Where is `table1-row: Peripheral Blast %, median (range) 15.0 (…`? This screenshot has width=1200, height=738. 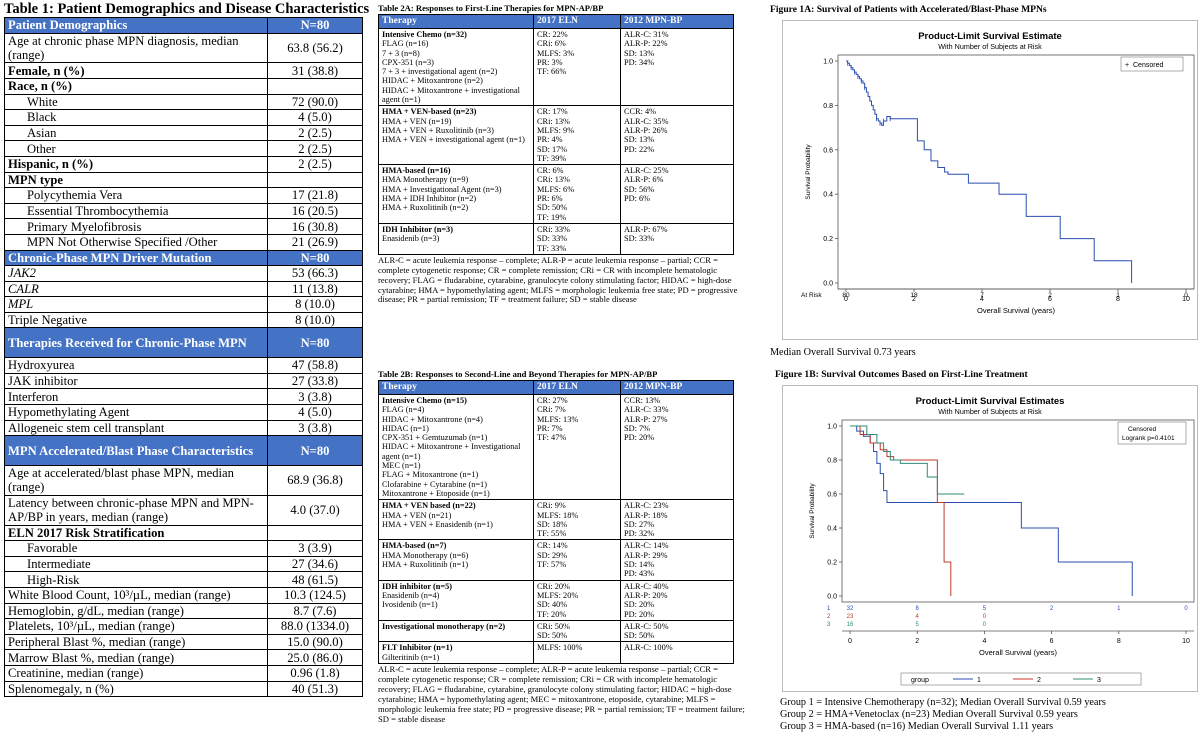 table1-row: Peripheral Blast %, median (range) 15.0 (… is located at coordinates (183, 642).